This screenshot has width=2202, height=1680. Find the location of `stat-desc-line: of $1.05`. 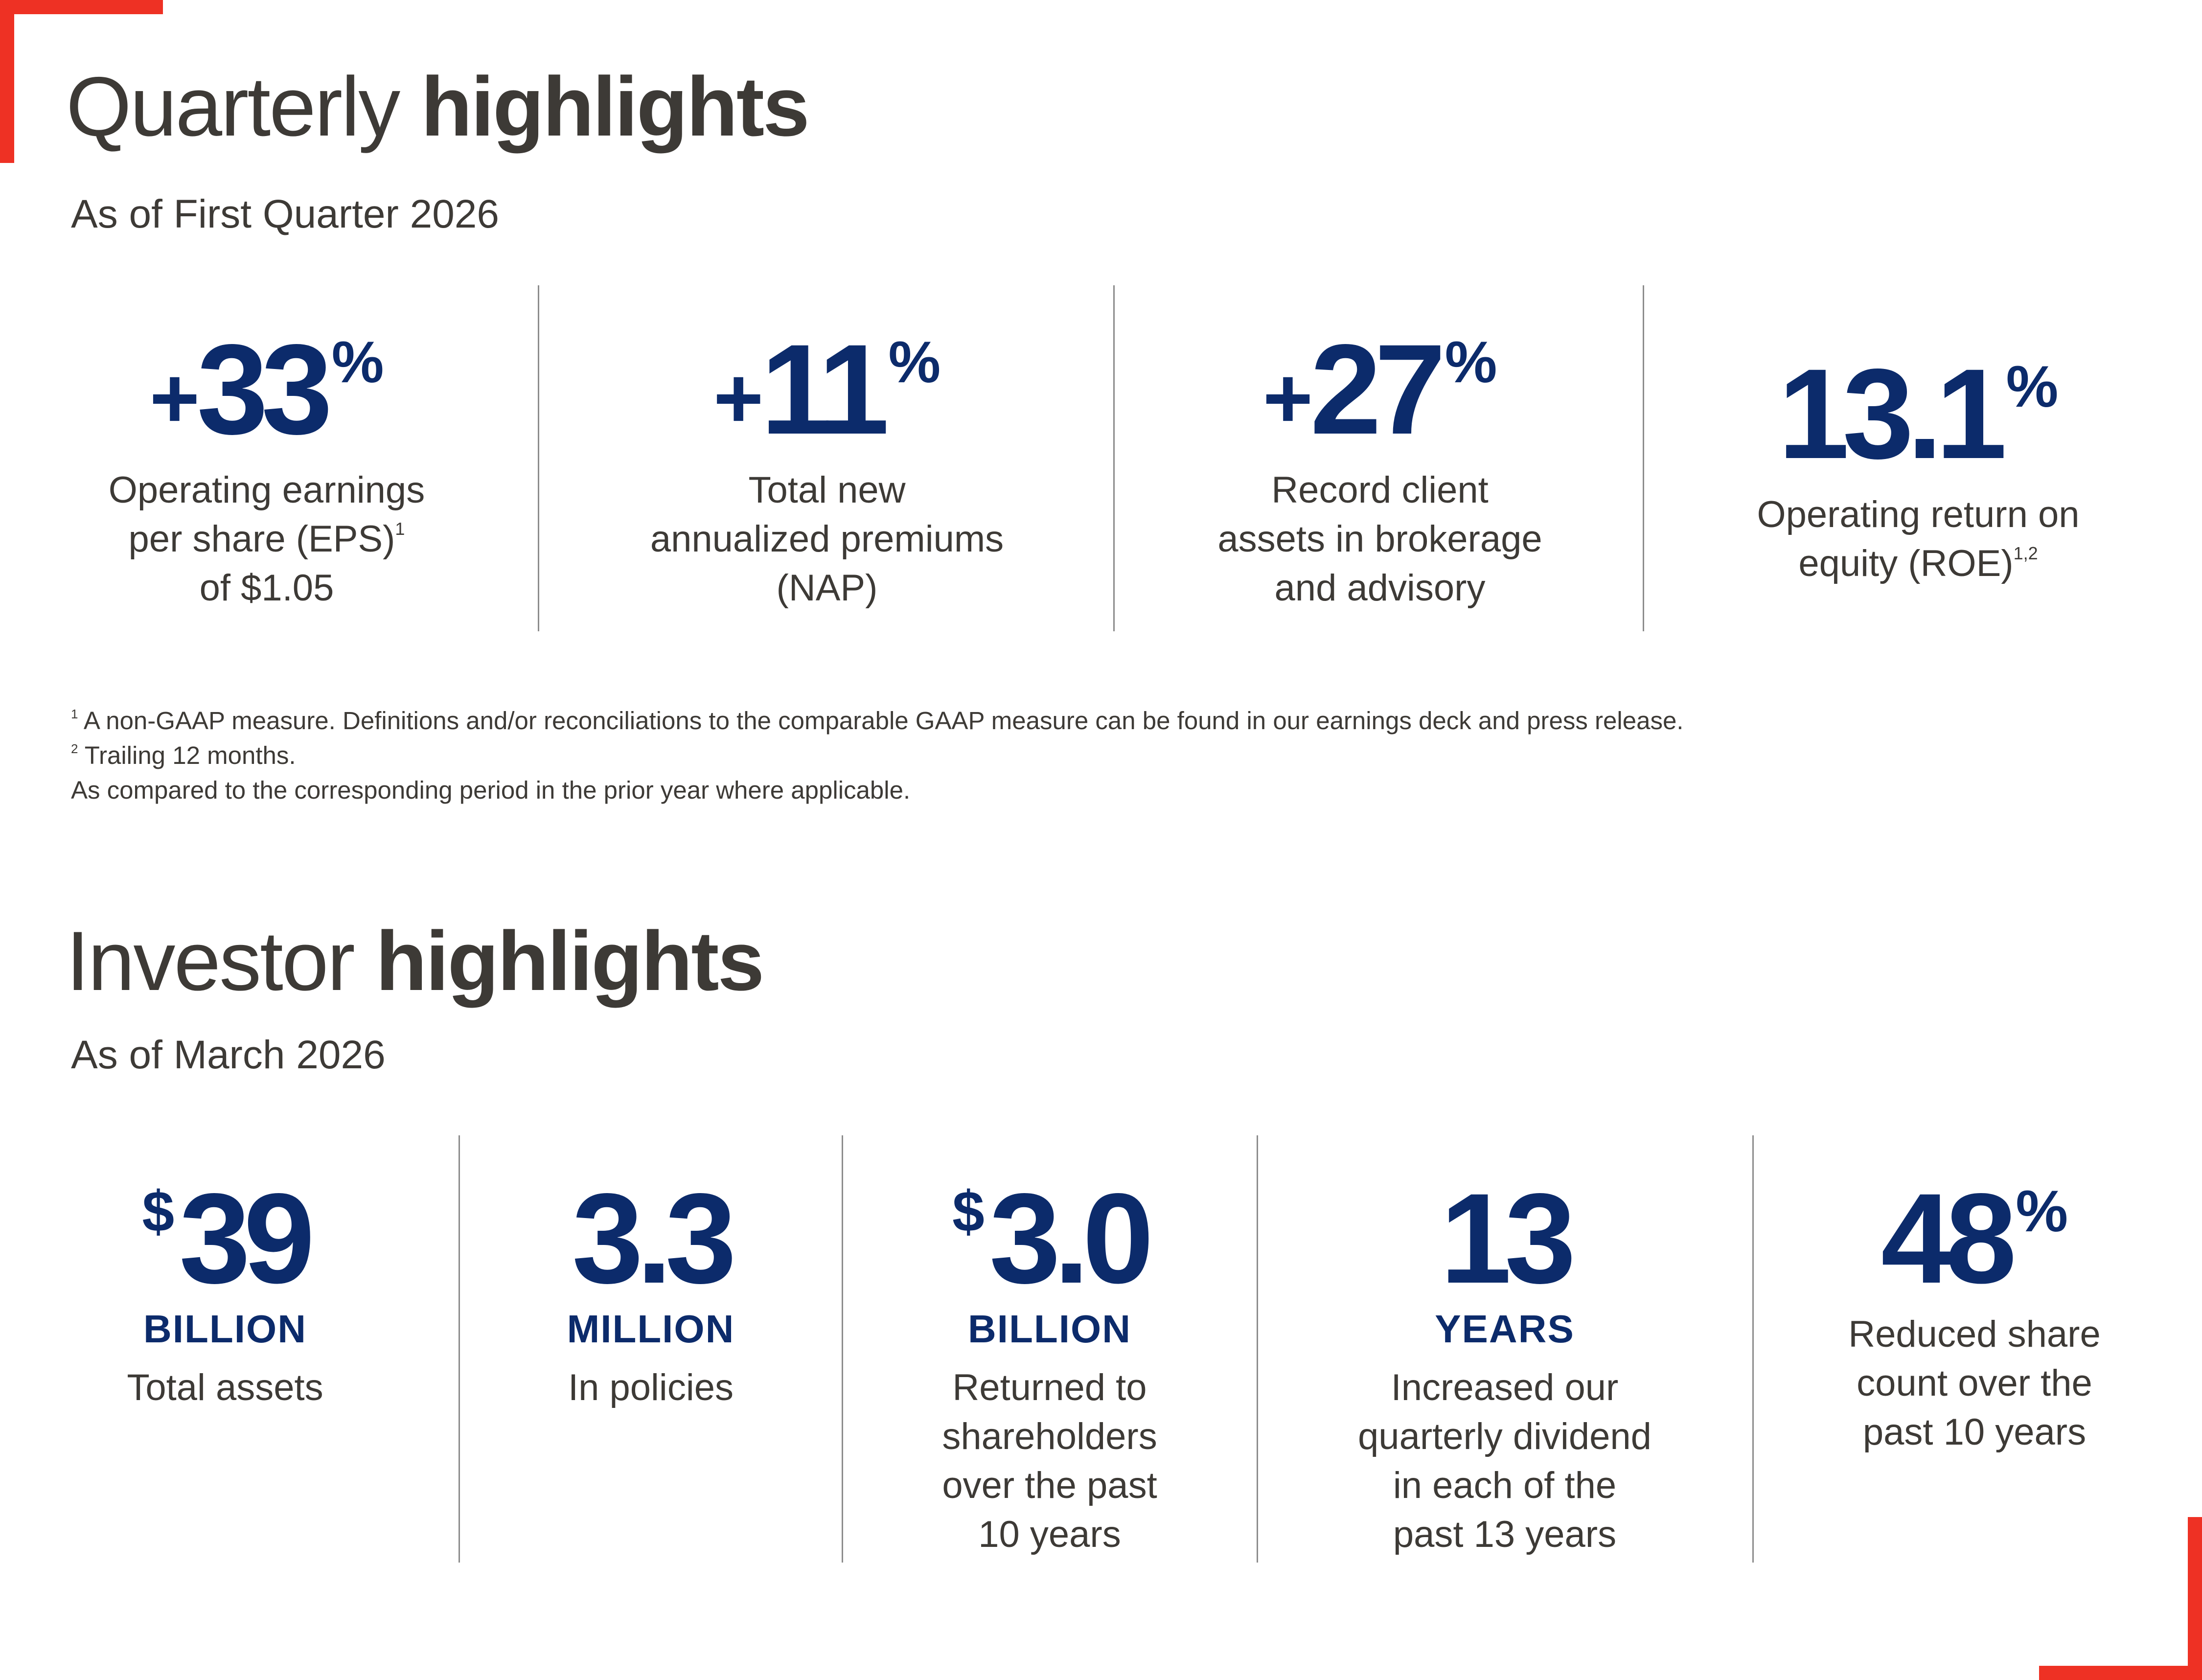

stat-desc-line: of $1.05 is located at coordinates (266, 588).